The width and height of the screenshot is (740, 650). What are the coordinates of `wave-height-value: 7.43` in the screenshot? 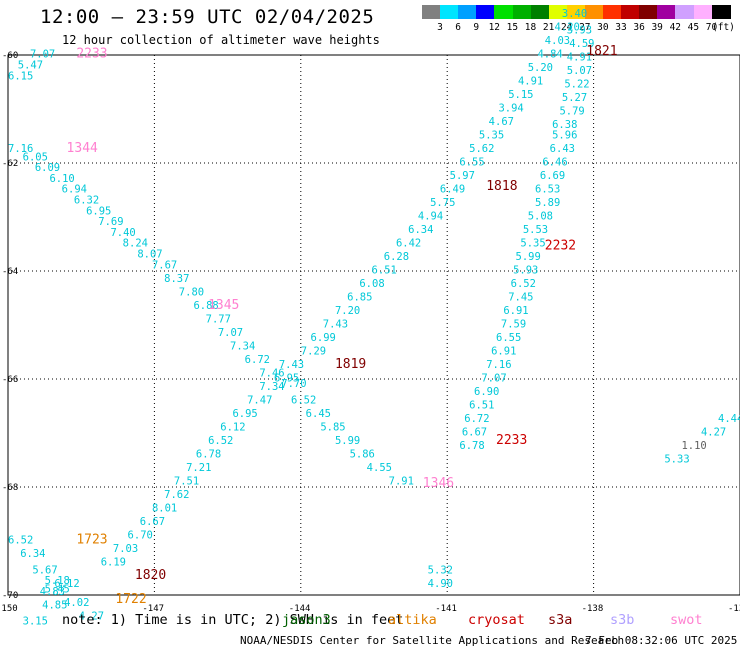 It's located at (291, 365).